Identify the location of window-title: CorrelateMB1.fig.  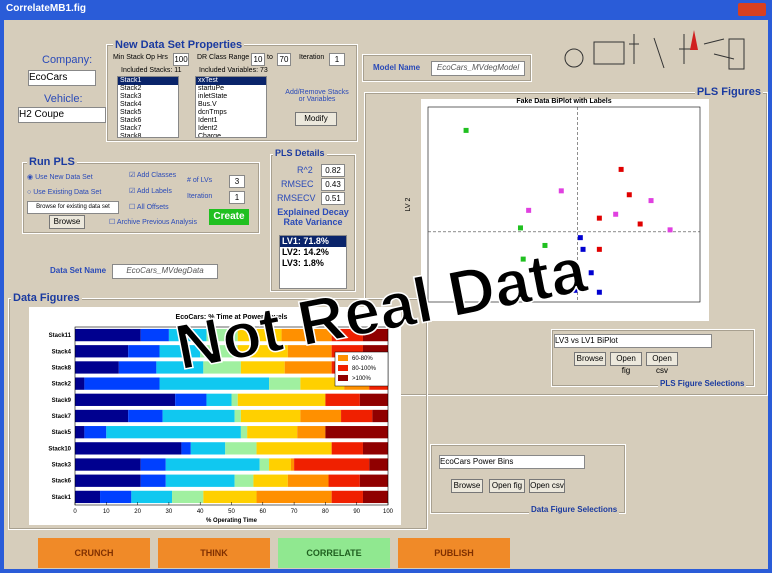
(46, 8).